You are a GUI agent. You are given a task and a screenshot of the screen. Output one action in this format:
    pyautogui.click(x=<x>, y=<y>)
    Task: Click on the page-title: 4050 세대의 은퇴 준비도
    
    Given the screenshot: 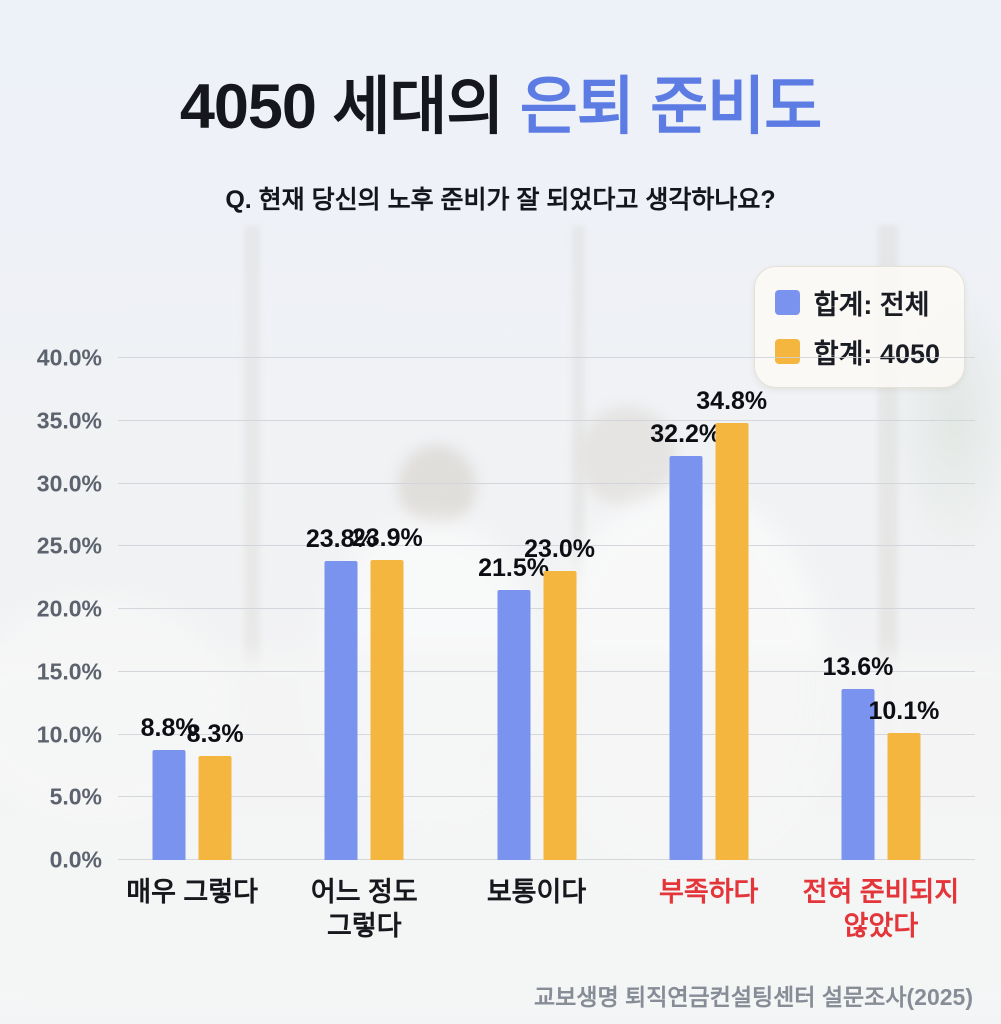 What is the action you would take?
    pyautogui.click(x=500, y=107)
    